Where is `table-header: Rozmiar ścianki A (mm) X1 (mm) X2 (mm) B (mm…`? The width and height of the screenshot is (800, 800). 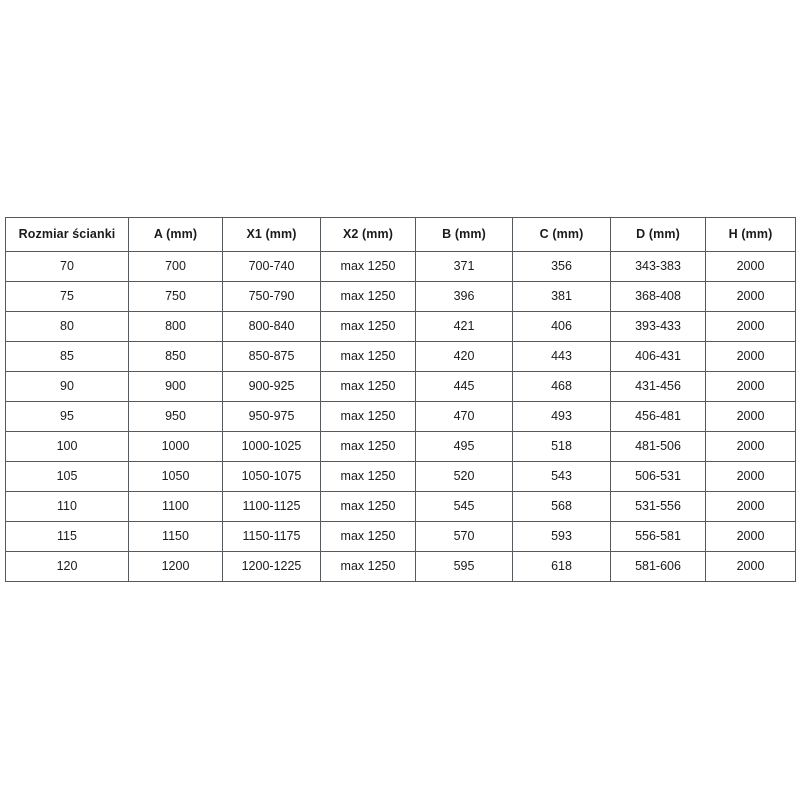
table-header: Rozmiar ścianki A (mm) X1 (mm) X2 (mm) B (mm… is located at coordinates (400, 234).